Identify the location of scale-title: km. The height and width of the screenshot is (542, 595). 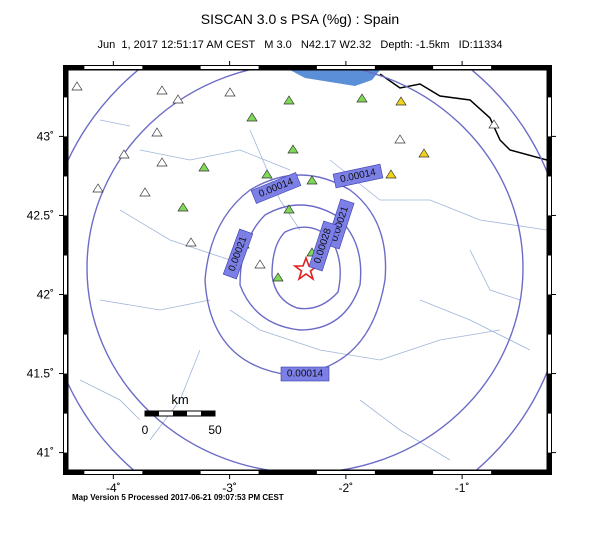
(179, 399).